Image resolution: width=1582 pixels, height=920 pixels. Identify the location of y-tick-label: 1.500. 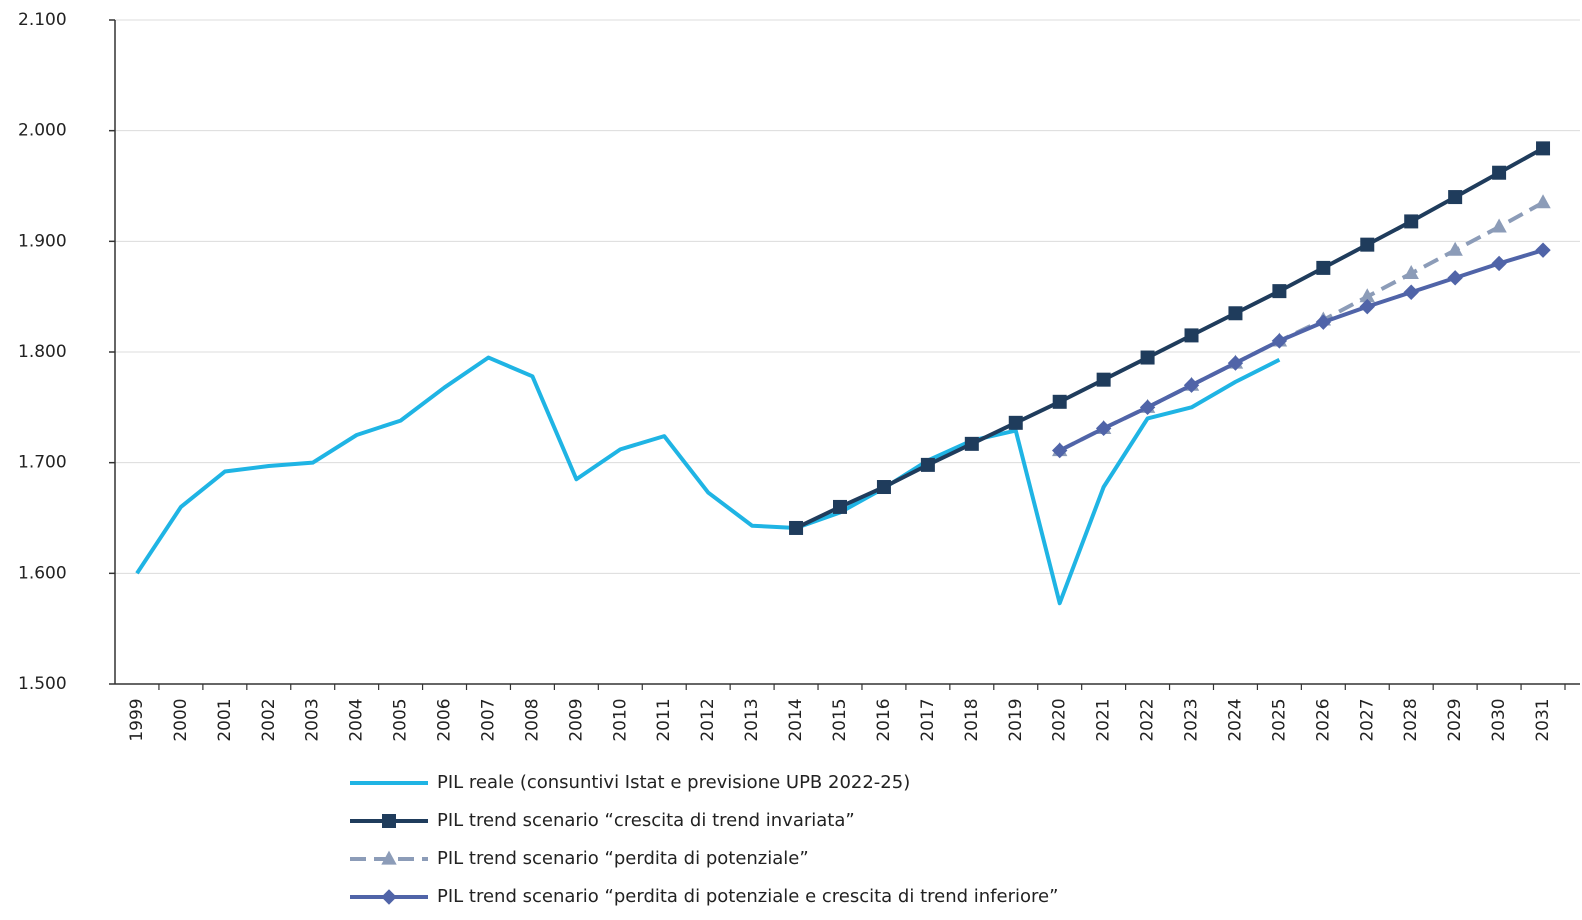
(42, 684).